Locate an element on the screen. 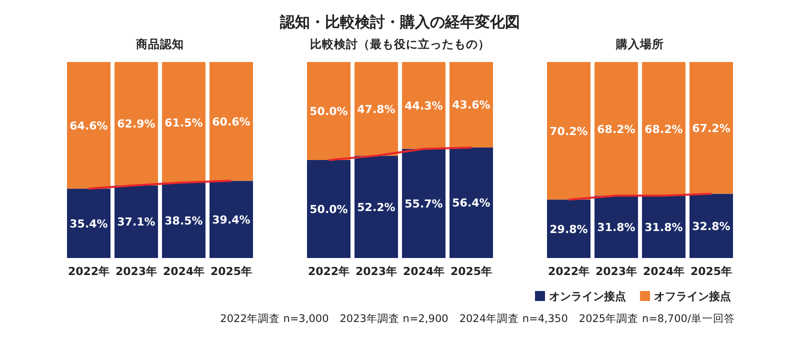 This screenshot has height=346, width=800. data-label: 43.6% is located at coordinates (471, 105).